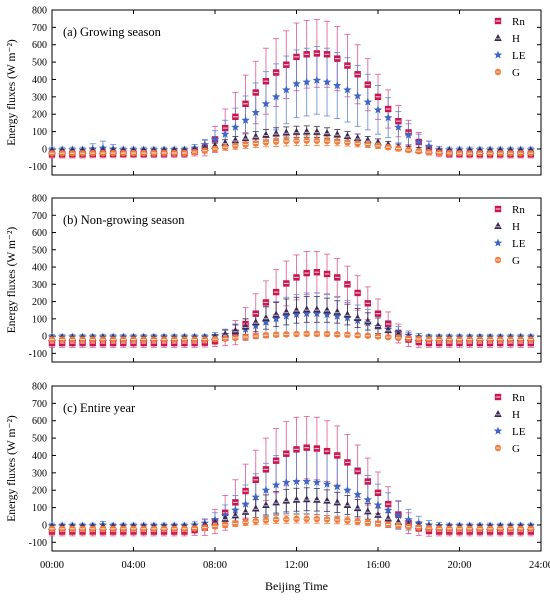 The height and width of the screenshot is (602, 550). What do you see at coordinates (498, 242) in the screenshot?
I see `legend-marker-le` at bounding box center [498, 242].